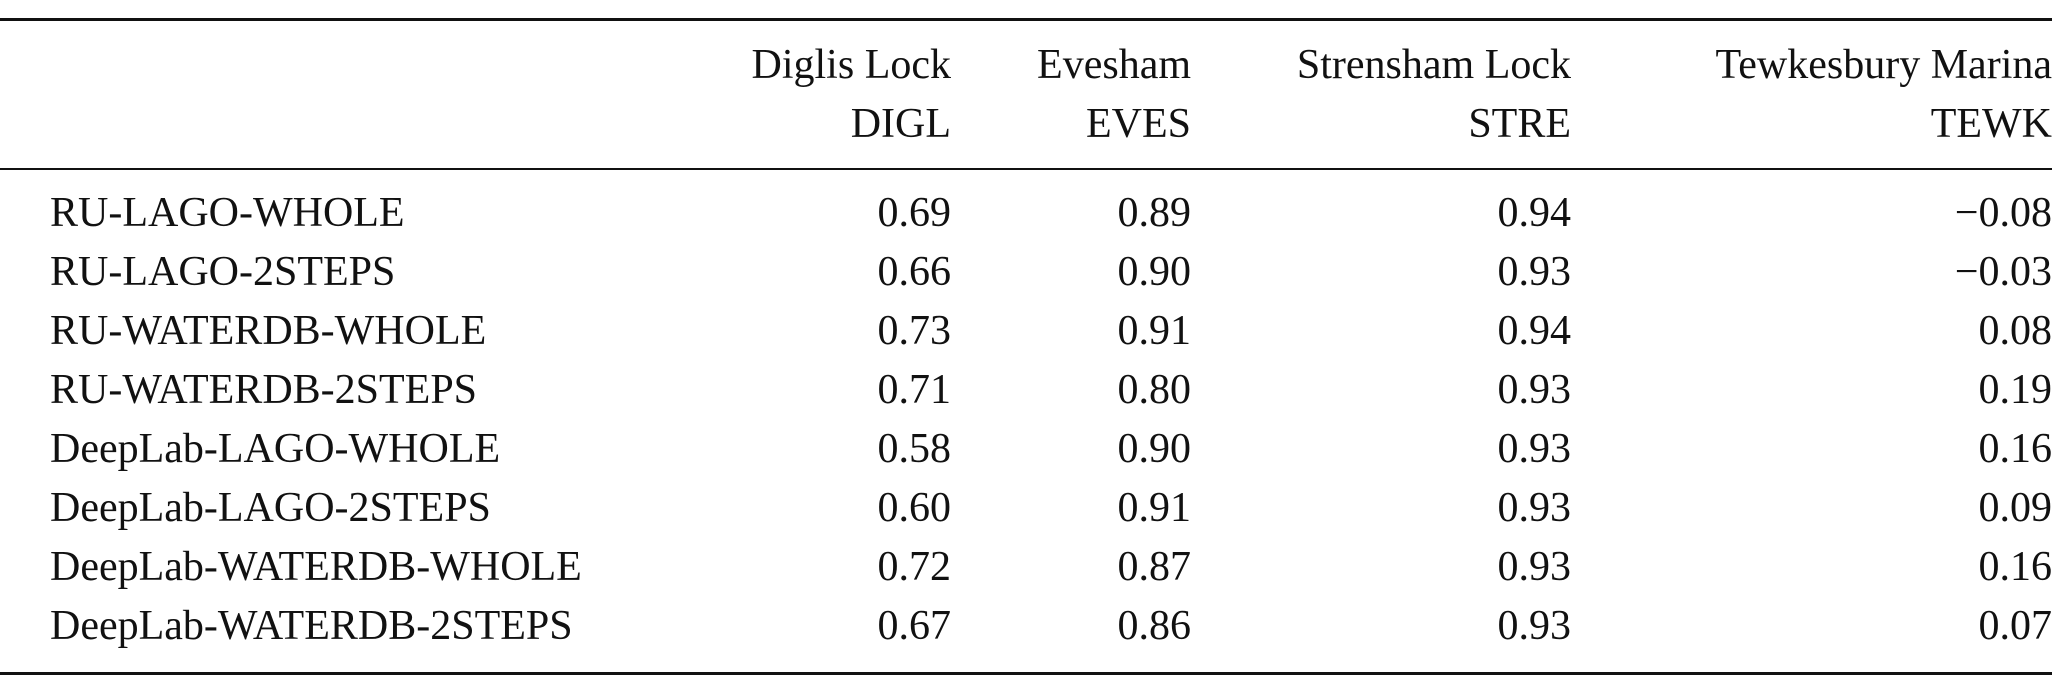 This screenshot has width=2067, height=692. Describe the element at coordinates (2015, 508) in the screenshot. I see `value-cell-tewk: 0.09` at that location.